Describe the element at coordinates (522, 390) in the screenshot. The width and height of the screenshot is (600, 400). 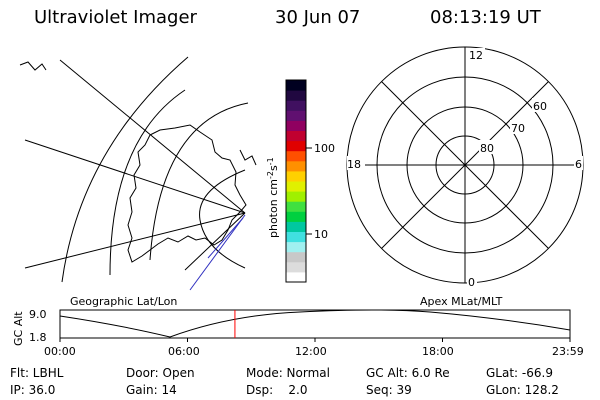
I see `info-glon: GLon: 128.2` at that location.